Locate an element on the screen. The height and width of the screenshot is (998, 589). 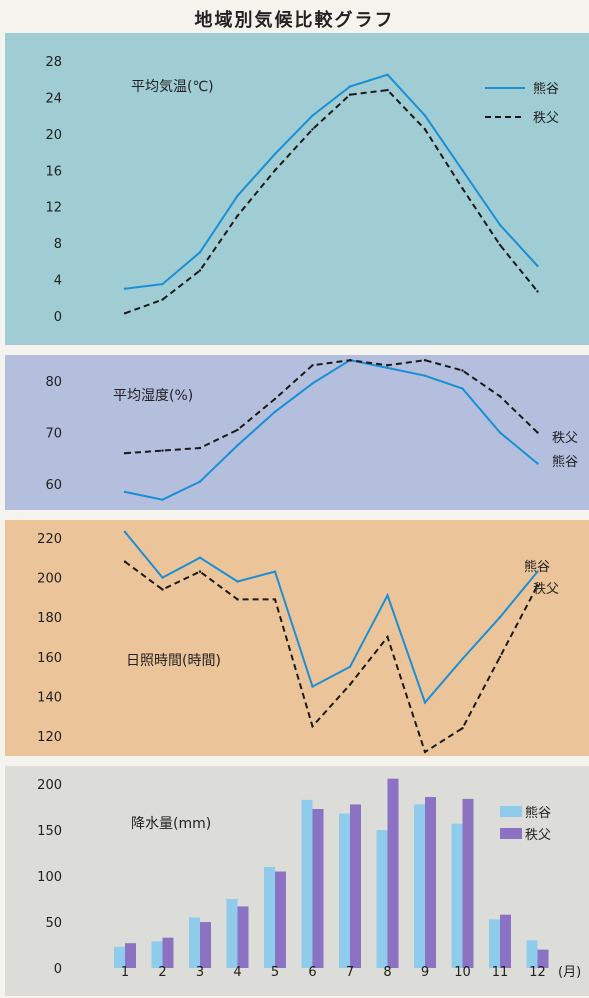
x-tick-label: 11 is located at coordinates (500, 972).